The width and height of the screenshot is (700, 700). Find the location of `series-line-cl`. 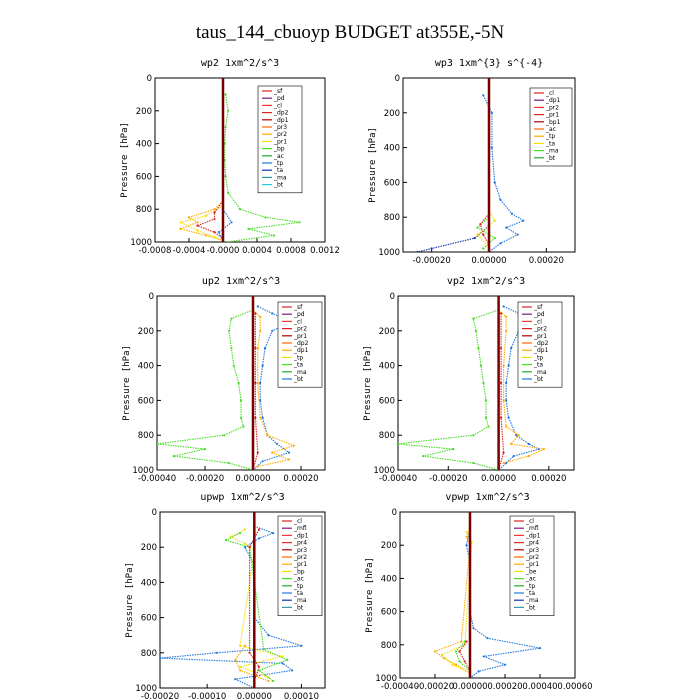

series-line-cl is located at coordinates (464, 656).